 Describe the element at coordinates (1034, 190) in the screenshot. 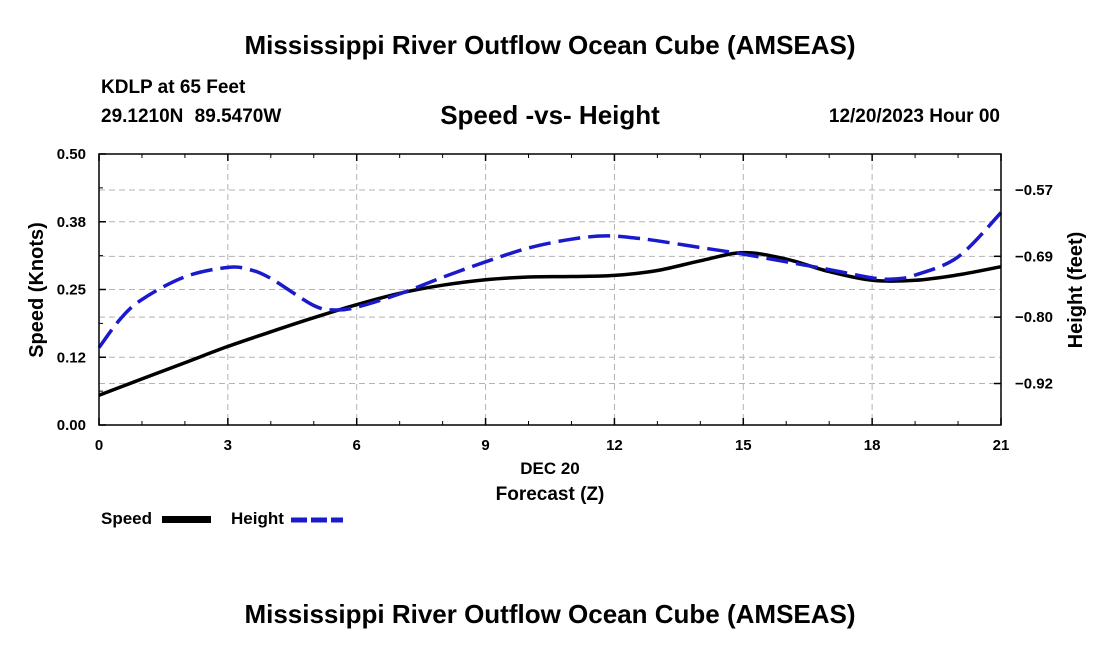

I see `y2-tick-label: −0.57` at that location.